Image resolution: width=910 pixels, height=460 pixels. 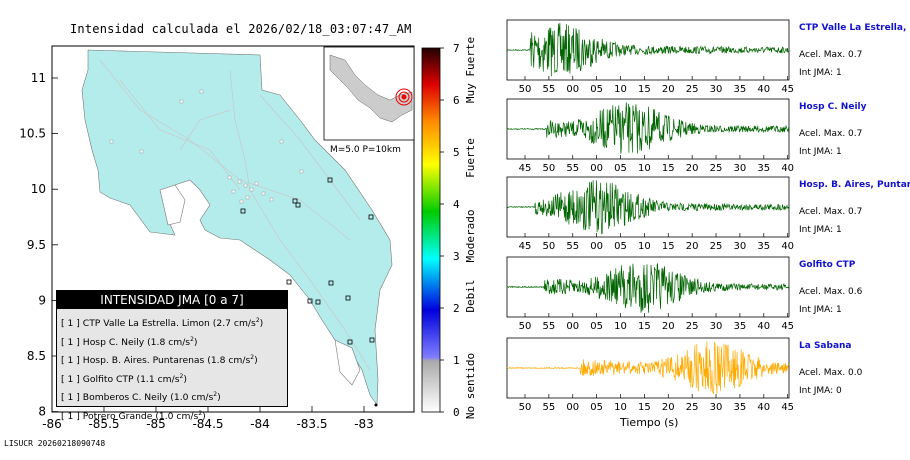 I want to click on legend-station-text: CTP Valle La Estrella. Limon (2.7 cm/s, so click(x=169, y=324).